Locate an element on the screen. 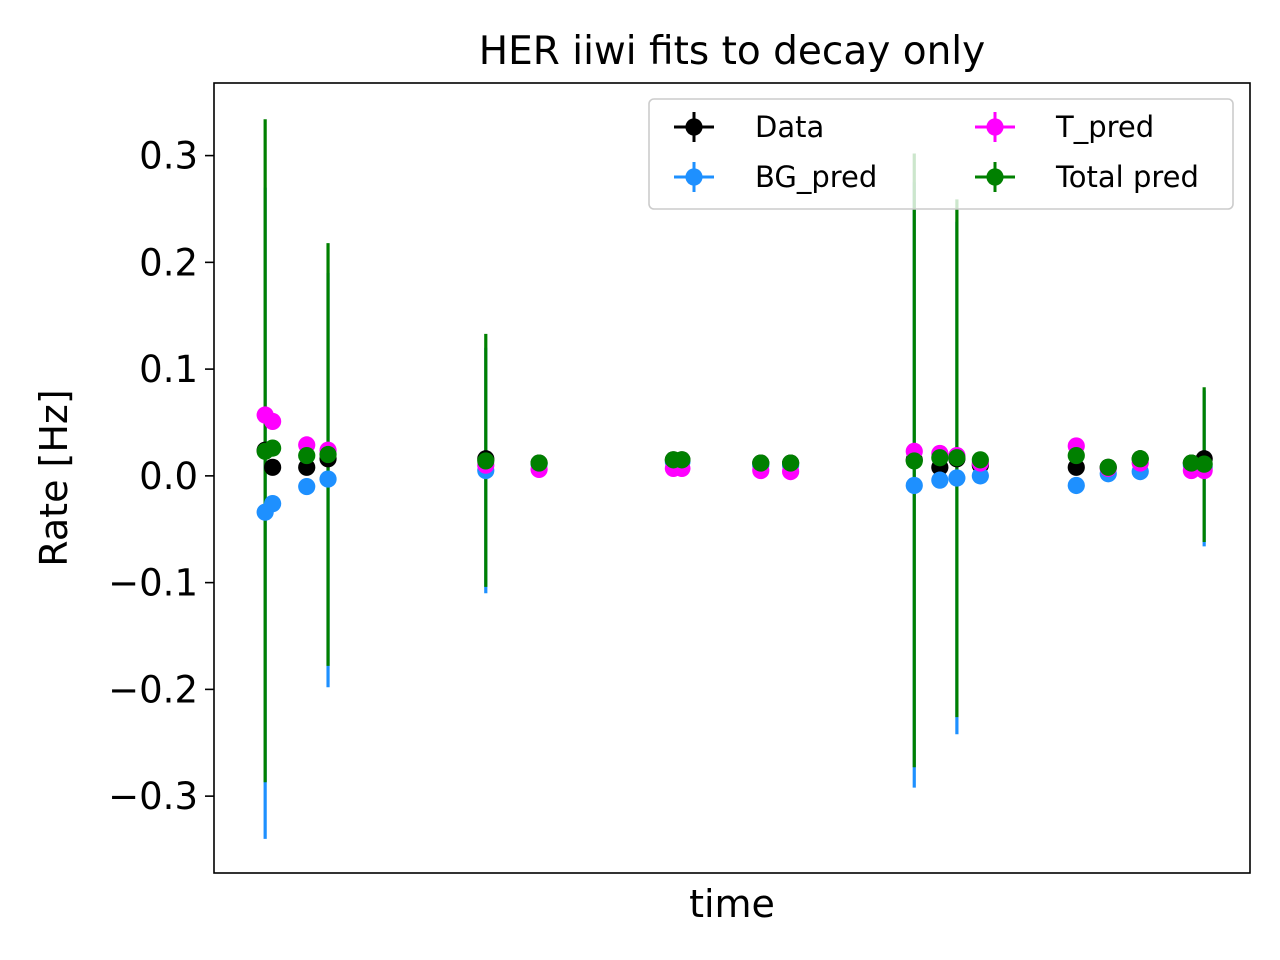 The image size is (1280, 960). legend-label: Total pred is located at coordinates (1127, 177).